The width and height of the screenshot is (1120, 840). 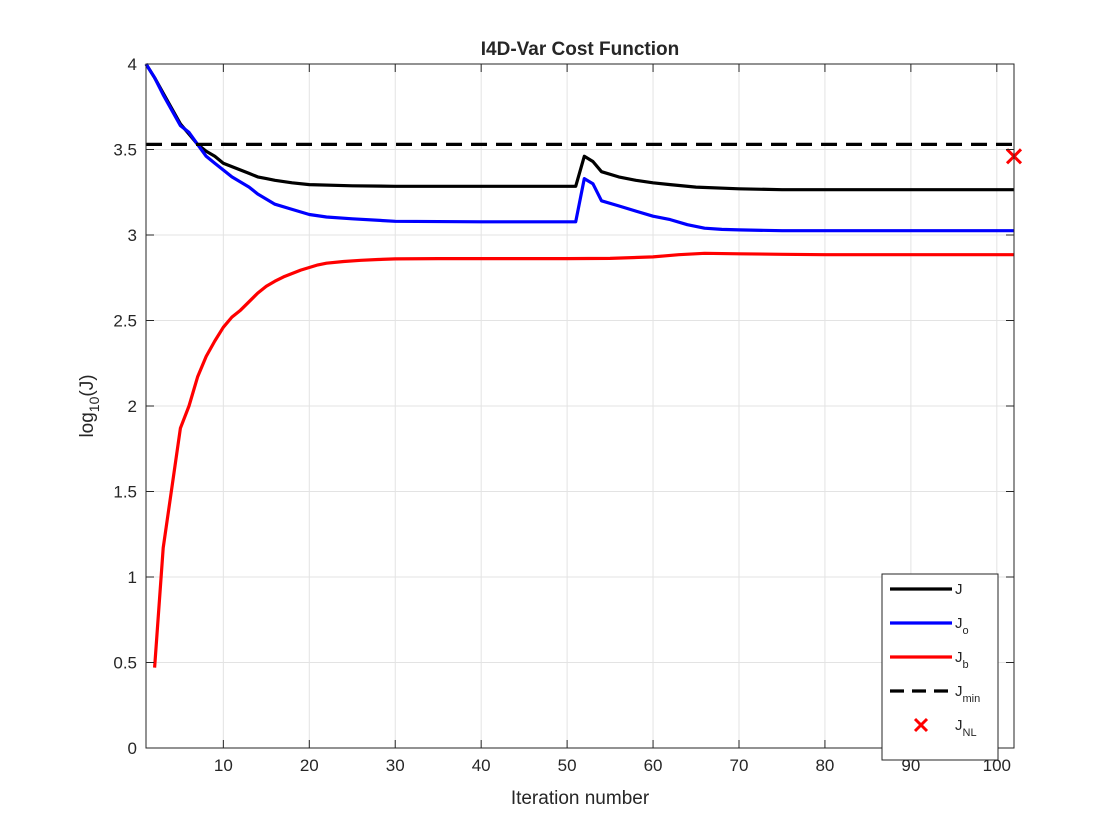 What do you see at coordinates (132, 406) in the screenshot?
I see `y-tick-label: 2` at bounding box center [132, 406].